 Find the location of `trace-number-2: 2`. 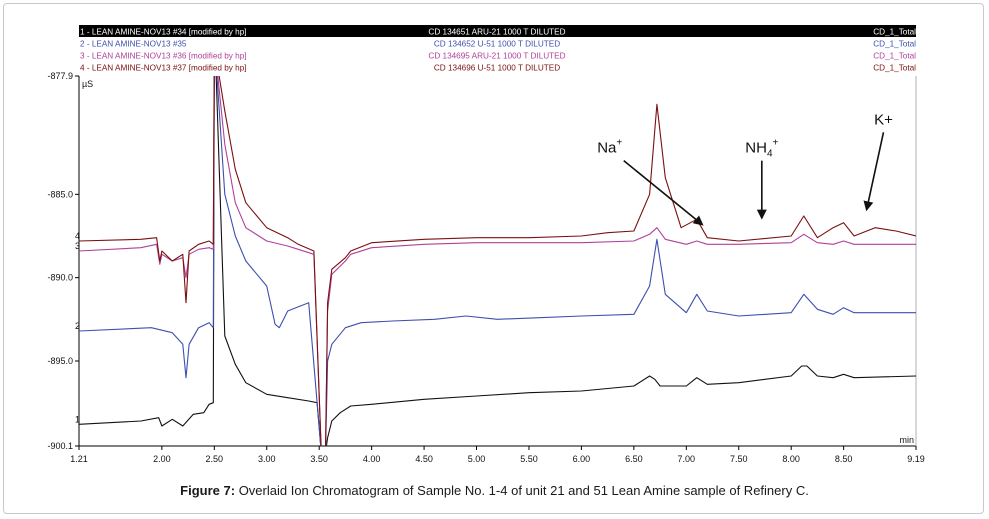

trace-number-2: 2 is located at coordinates (77, 326).